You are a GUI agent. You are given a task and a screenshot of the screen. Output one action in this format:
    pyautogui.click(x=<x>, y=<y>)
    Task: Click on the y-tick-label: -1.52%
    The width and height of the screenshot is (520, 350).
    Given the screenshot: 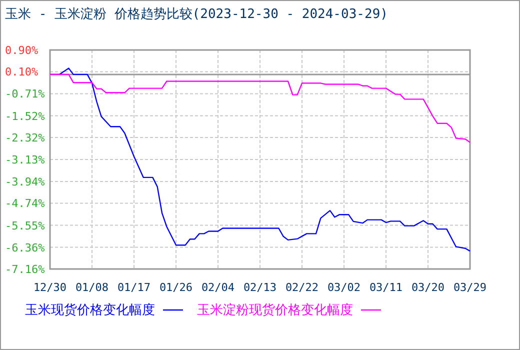 What is the action you would take?
    pyautogui.click(x=25, y=116)
    